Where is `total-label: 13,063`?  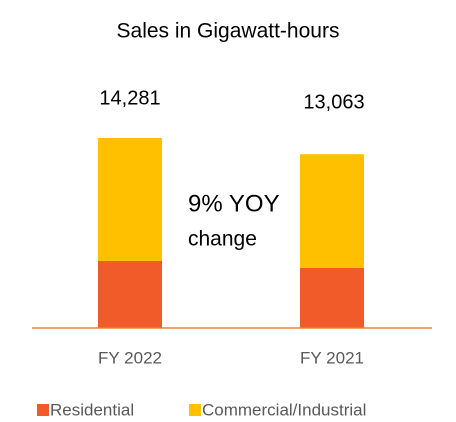
total-label: 13,063 is located at coordinates (333, 102).